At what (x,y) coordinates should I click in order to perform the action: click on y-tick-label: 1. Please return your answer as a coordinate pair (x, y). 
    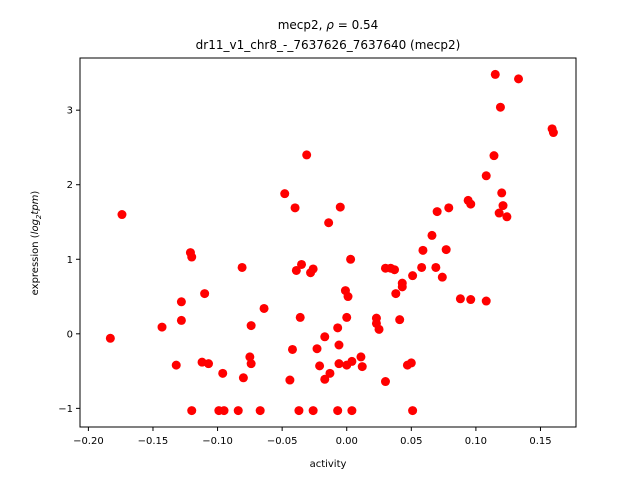
    Looking at the image, I should click on (70, 260).